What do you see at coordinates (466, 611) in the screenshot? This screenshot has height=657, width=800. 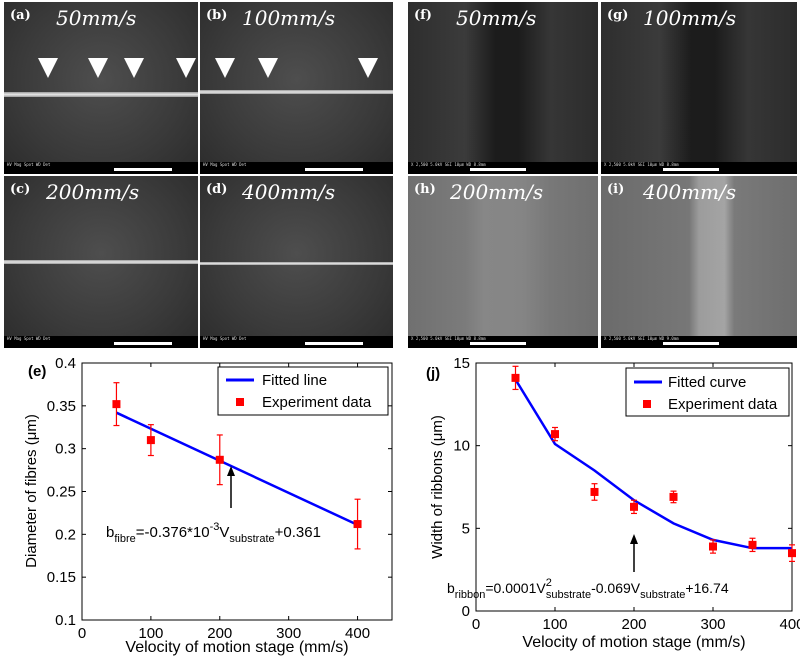 I see `y-tick-label: 0` at bounding box center [466, 611].